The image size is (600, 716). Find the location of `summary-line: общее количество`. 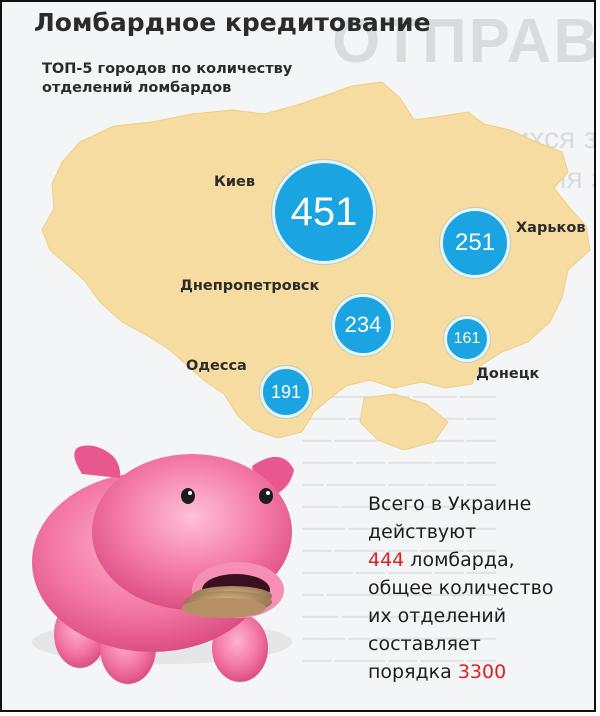

summary-line: общее количество is located at coordinates (461, 588).